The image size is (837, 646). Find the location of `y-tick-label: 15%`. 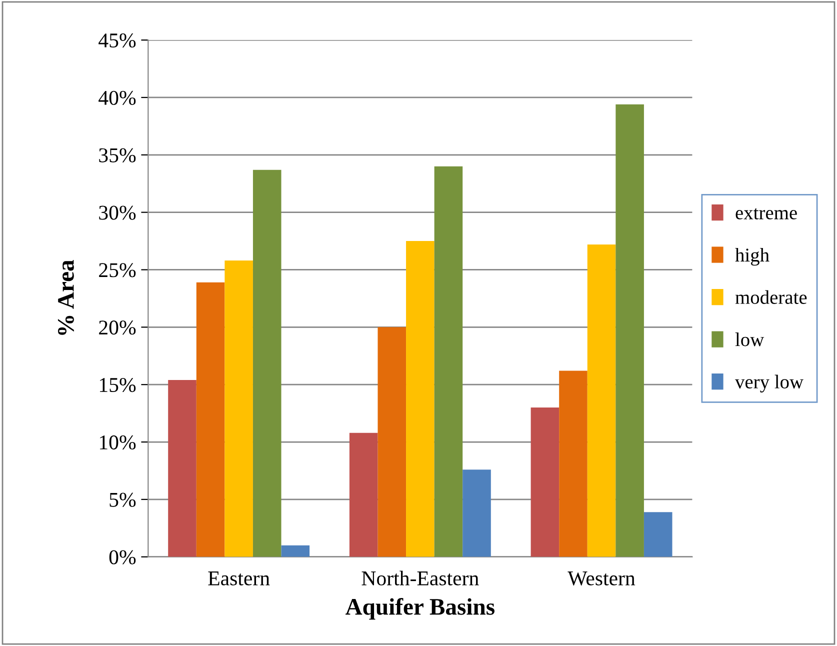

y-tick-label: 15% is located at coordinates (118, 385).